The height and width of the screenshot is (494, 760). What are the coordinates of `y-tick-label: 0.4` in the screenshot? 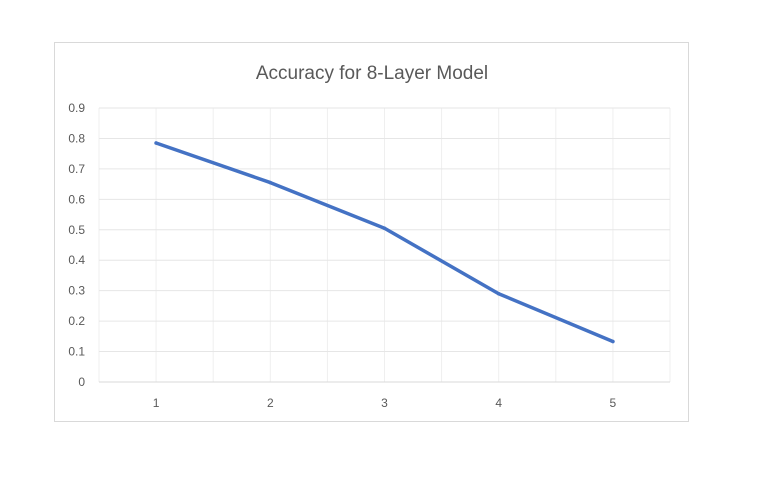 It's located at (76, 260).